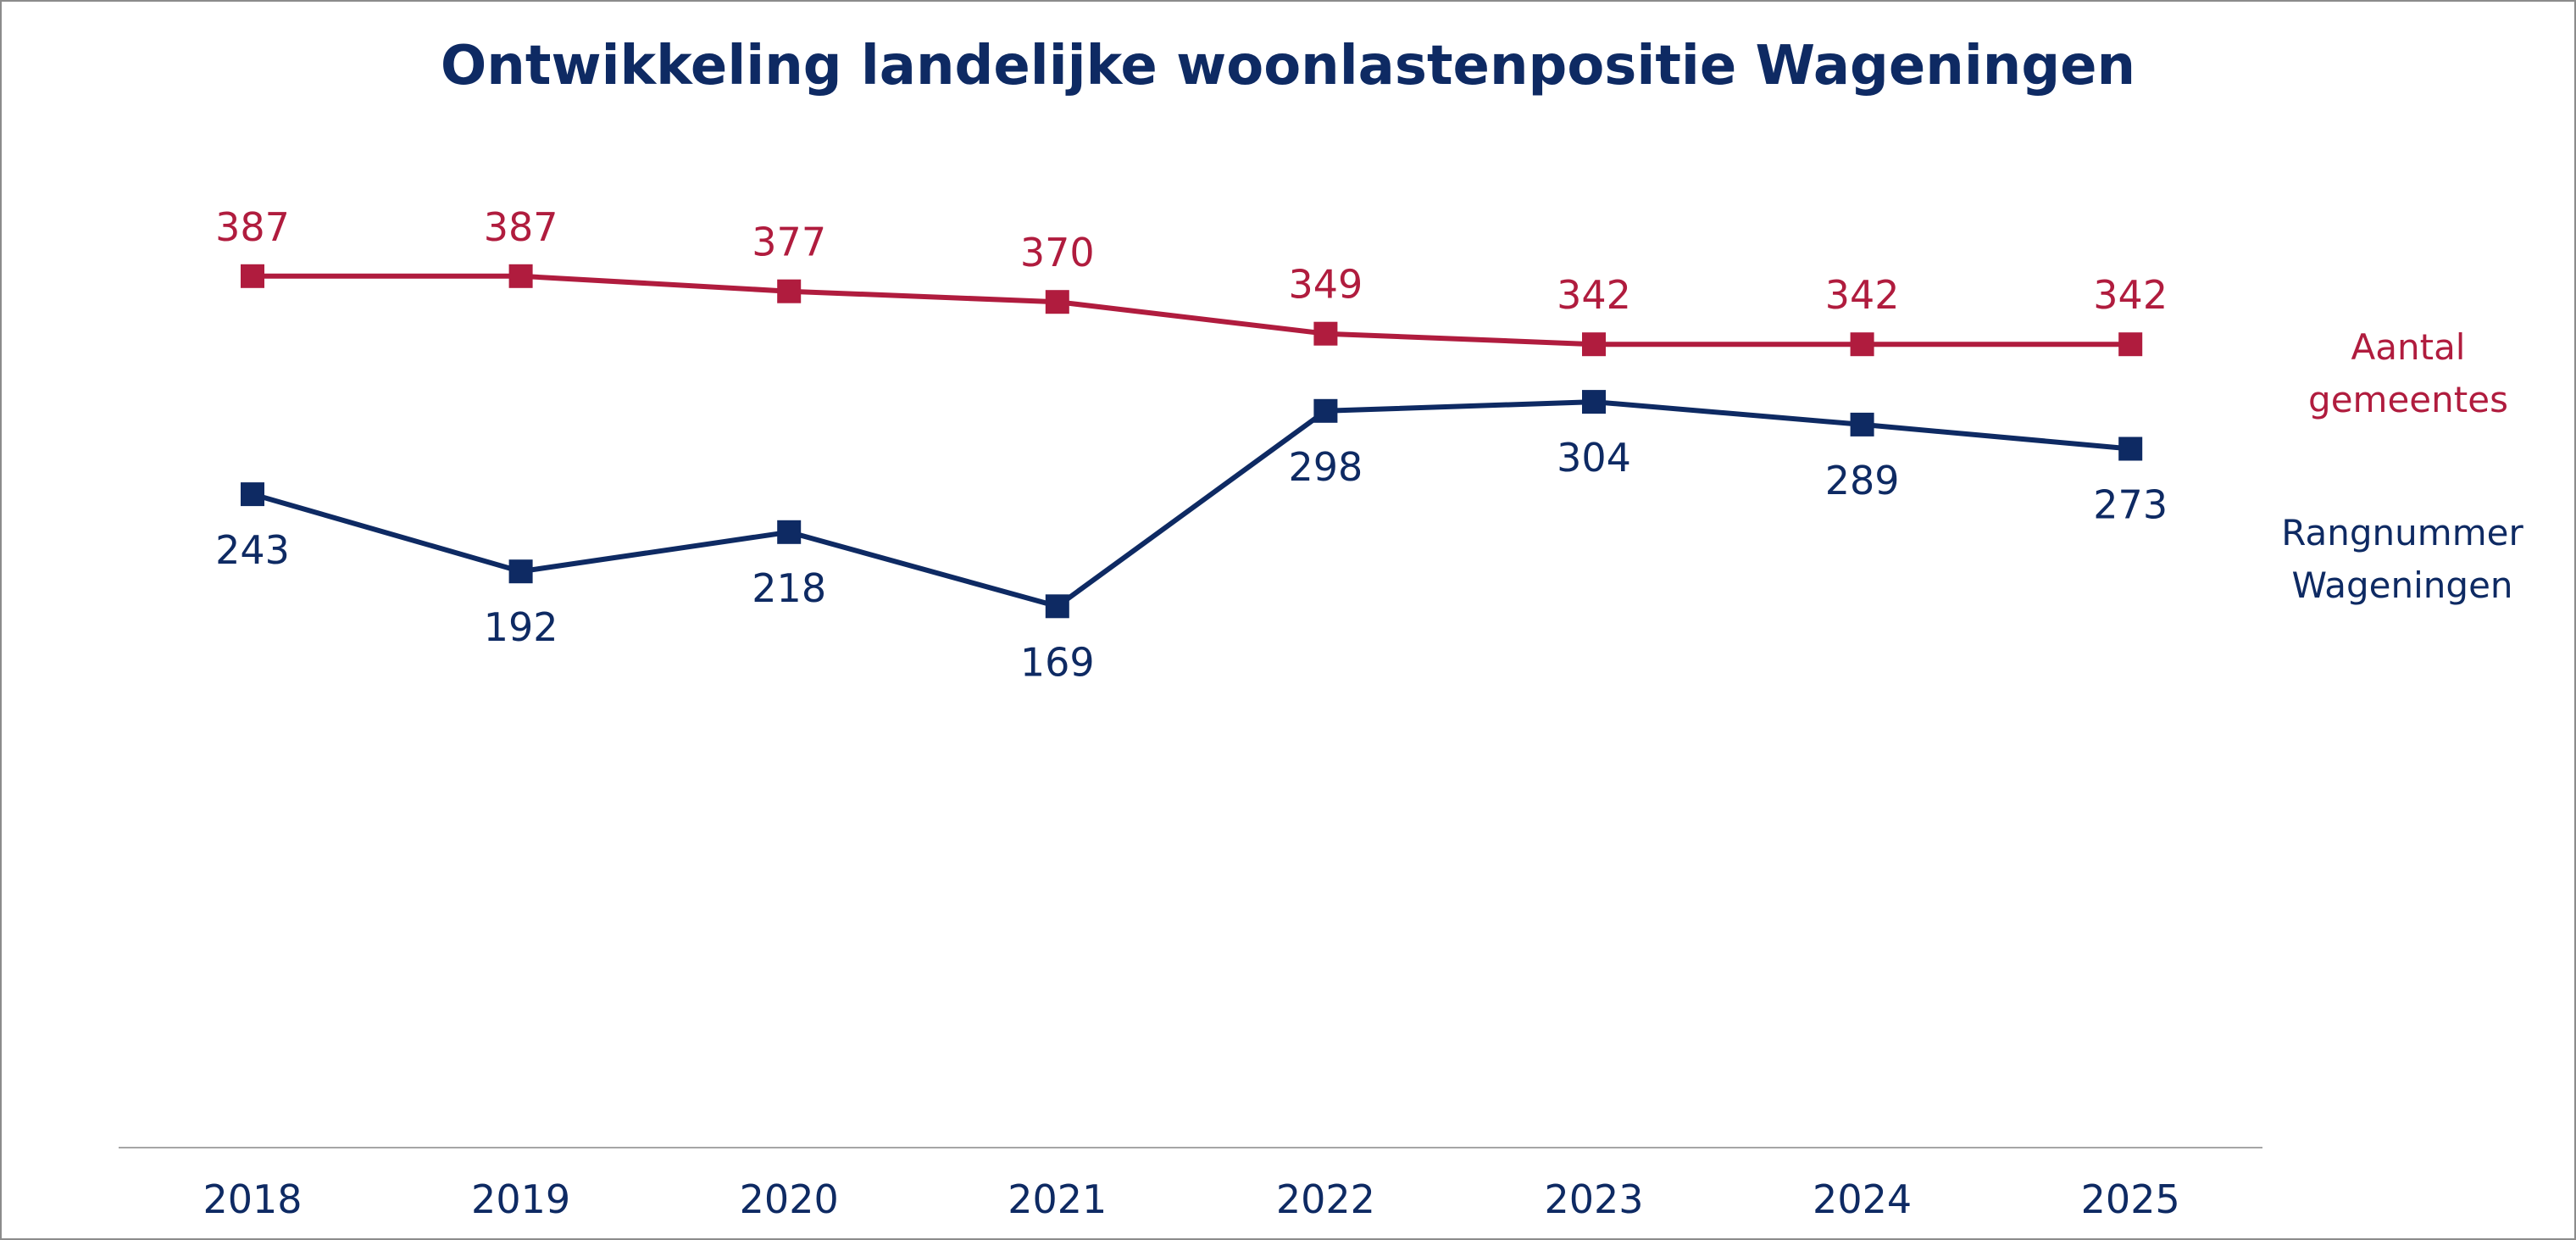  I want to click on data-point-rang-2024, so click(1862, 425).